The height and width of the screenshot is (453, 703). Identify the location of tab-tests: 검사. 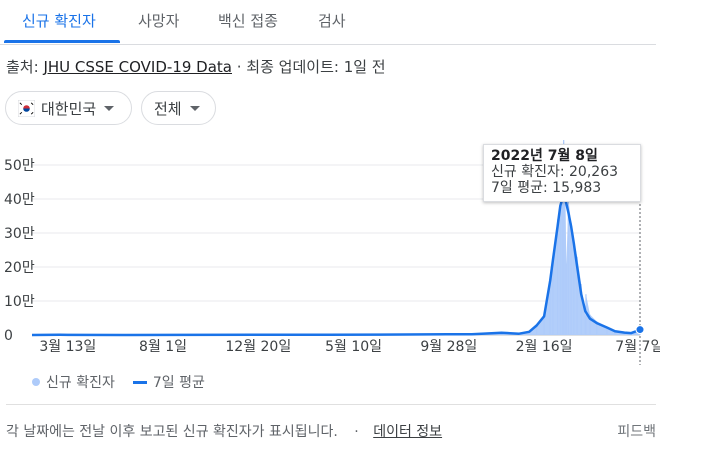
(332, 21).